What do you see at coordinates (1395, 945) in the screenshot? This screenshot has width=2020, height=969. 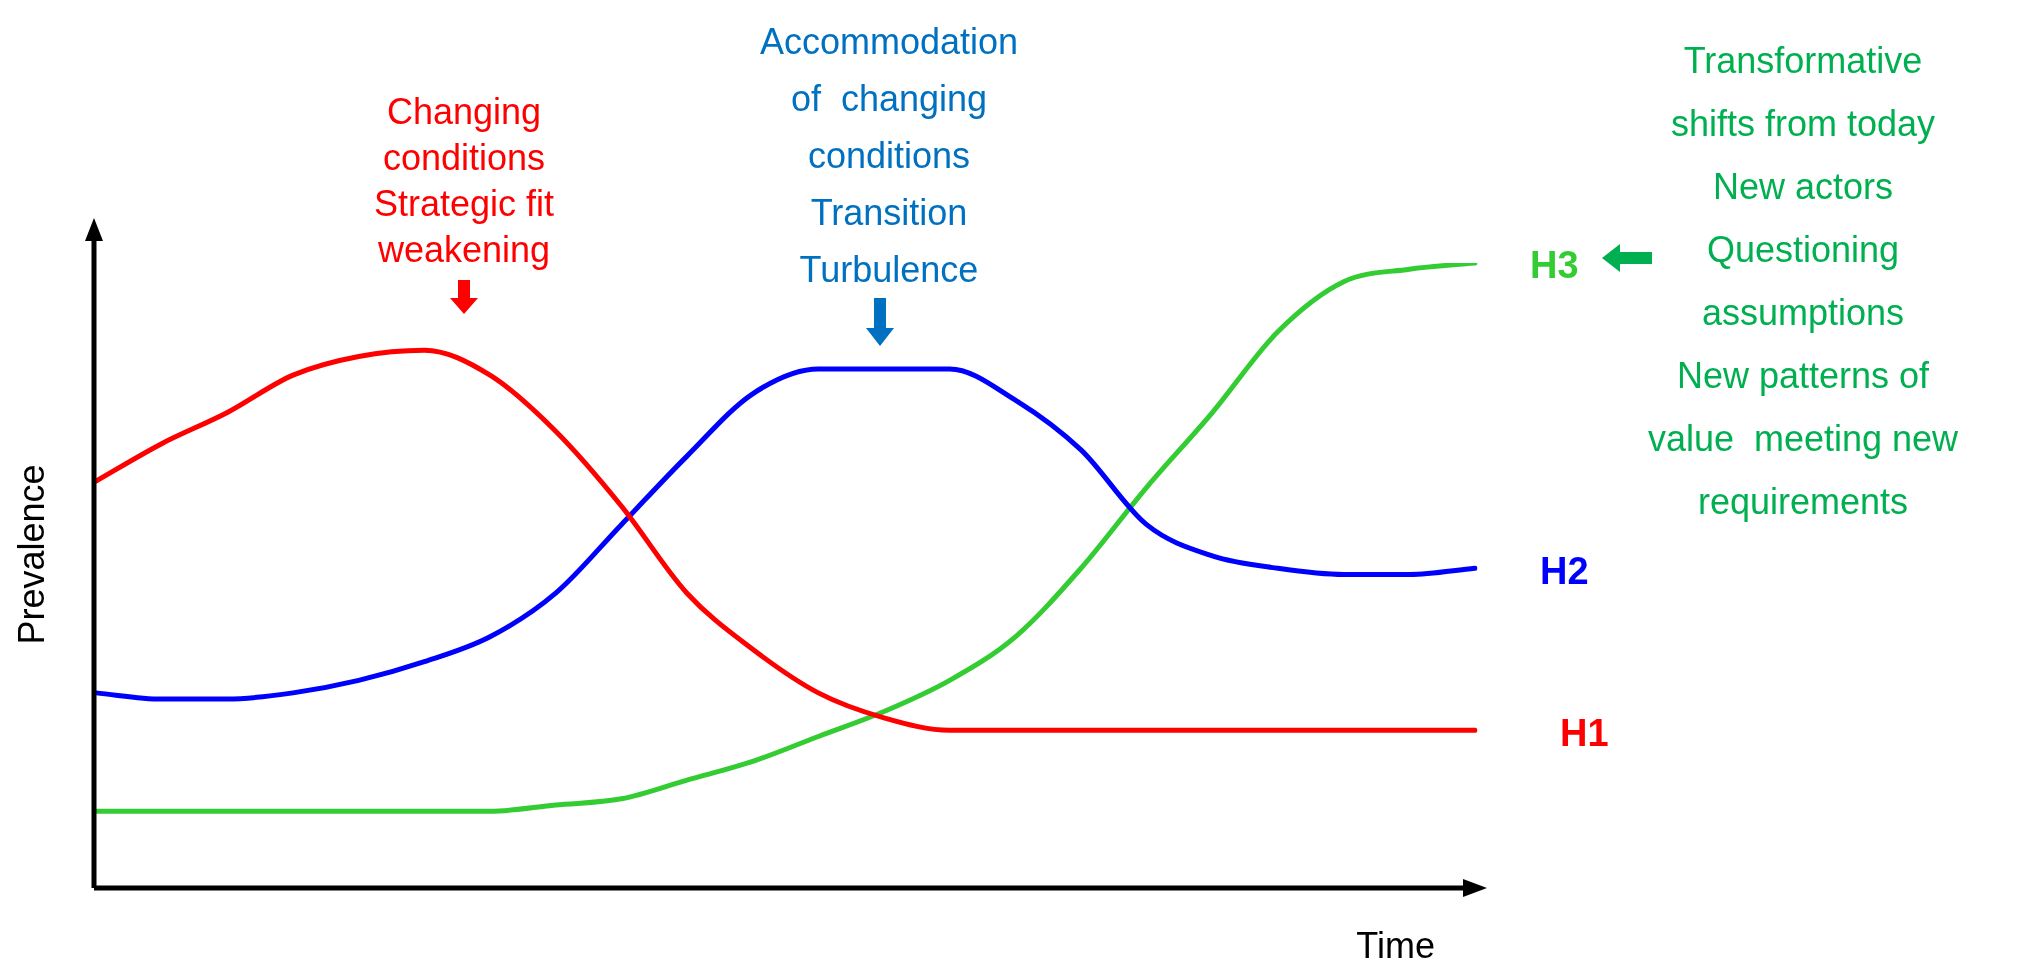 I see `x-axis-title: Time` at bounding box center [1395, 945].